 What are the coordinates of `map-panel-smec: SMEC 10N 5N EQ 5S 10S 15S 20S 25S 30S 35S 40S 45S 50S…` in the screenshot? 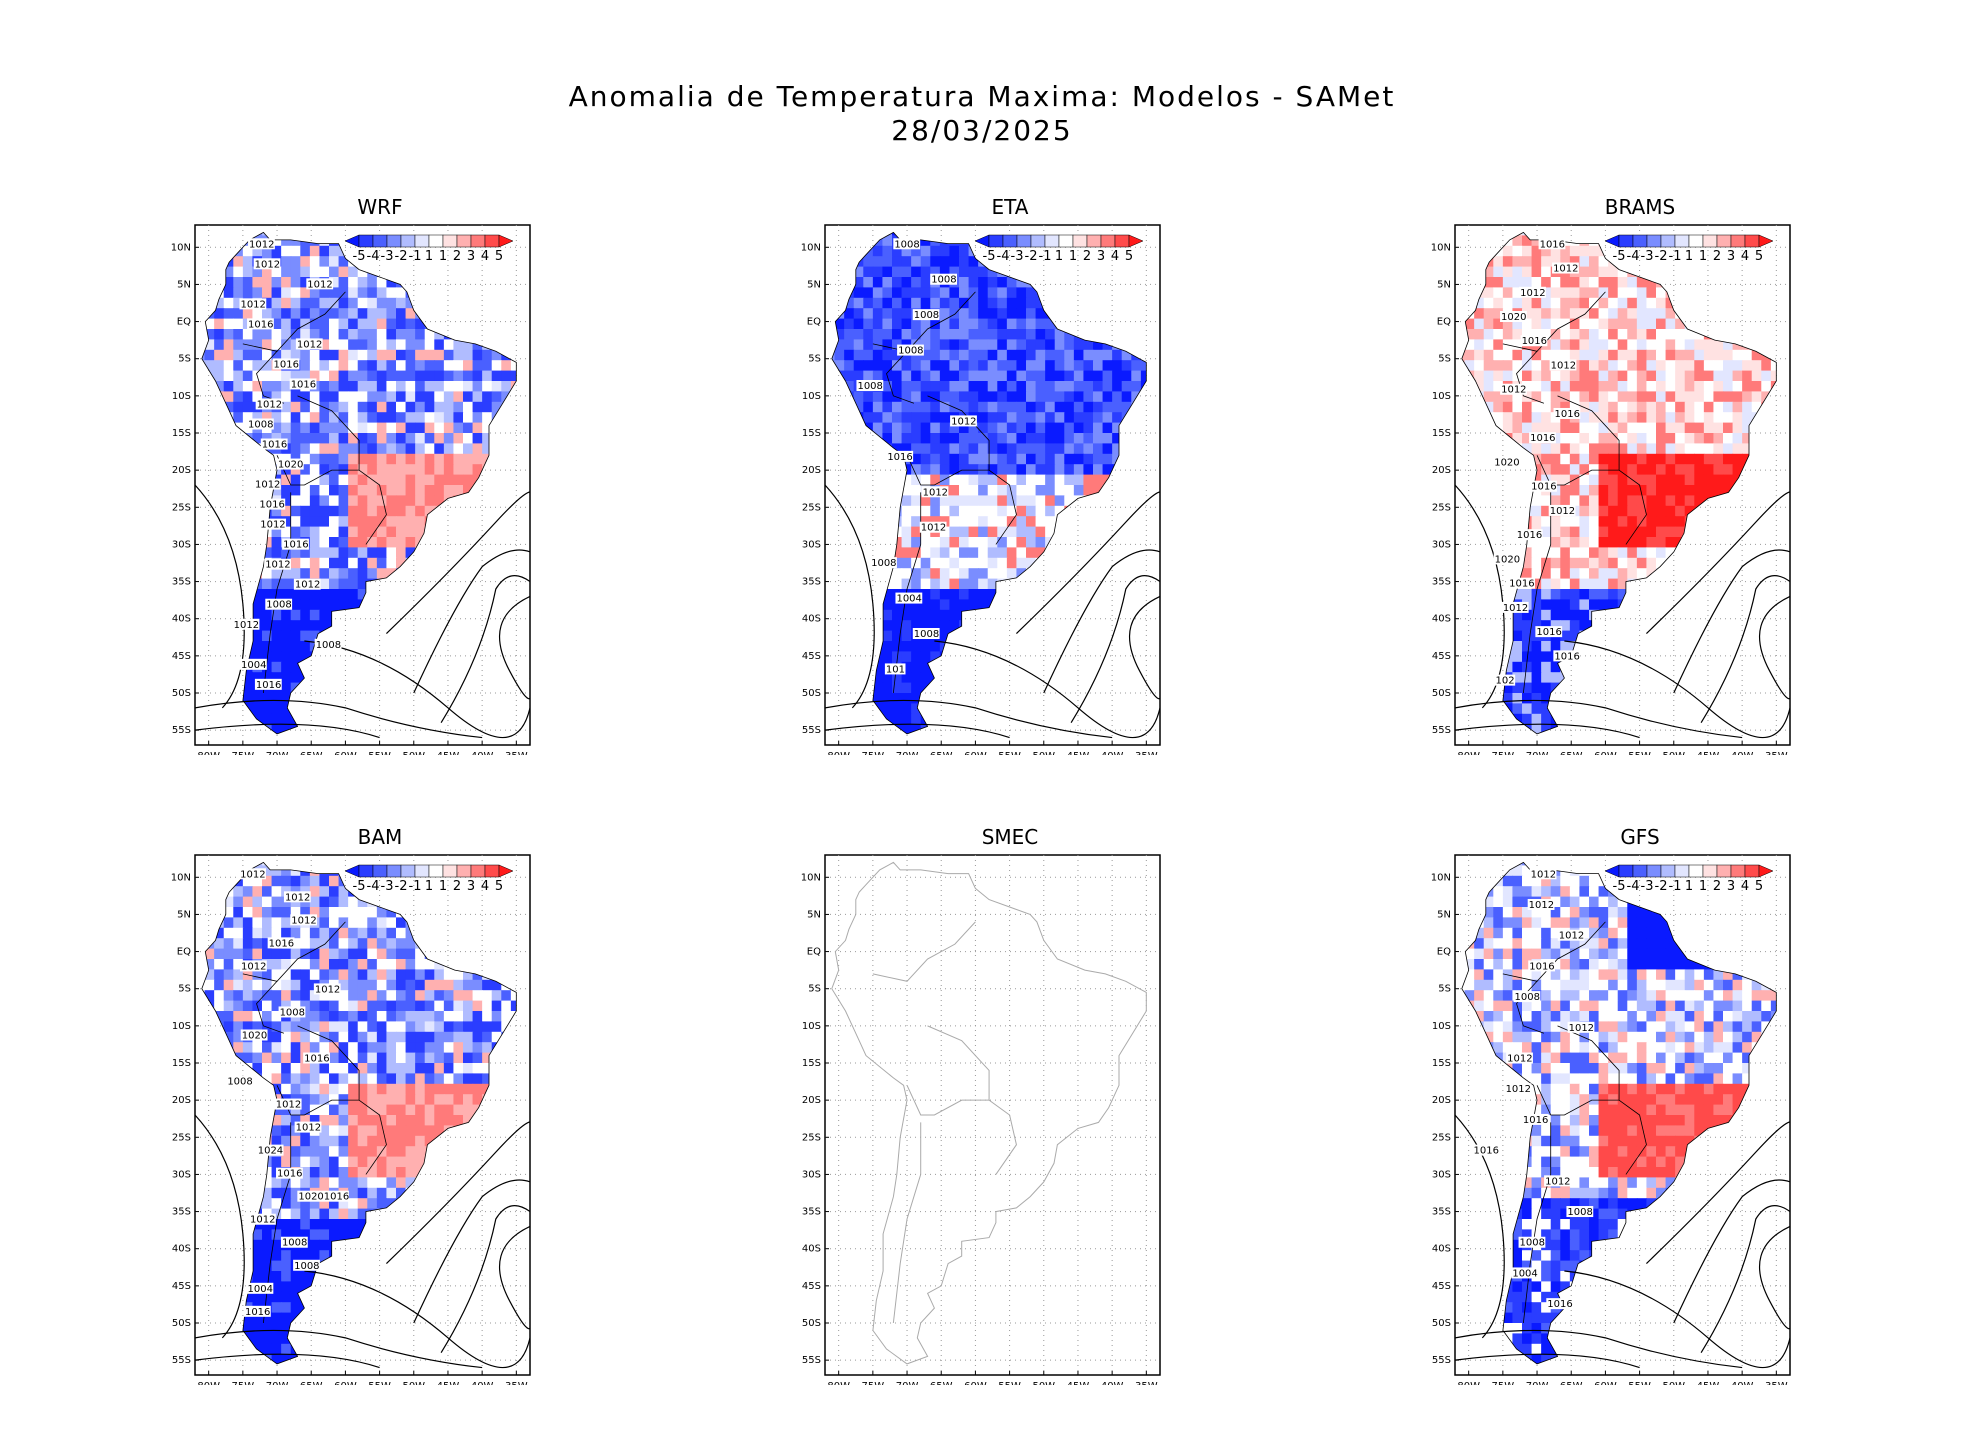 It's located at (1010, 1105).